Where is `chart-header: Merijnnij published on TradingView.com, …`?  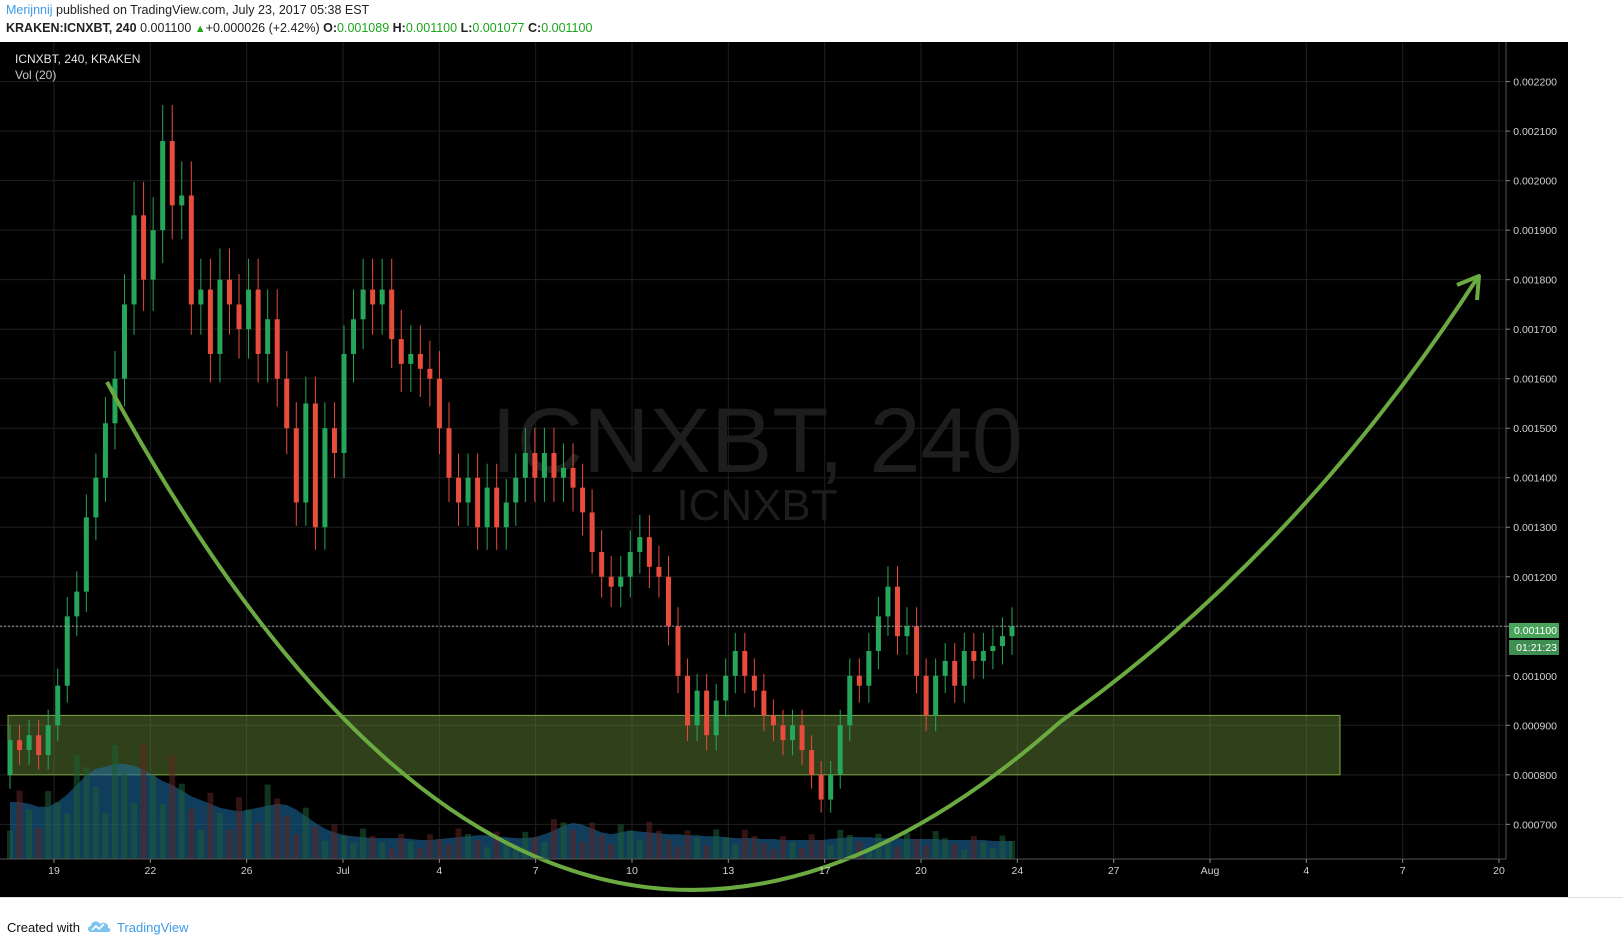 chart-header: Merijnnij published on TradingView.com, … is located at coordinates (811, 21).